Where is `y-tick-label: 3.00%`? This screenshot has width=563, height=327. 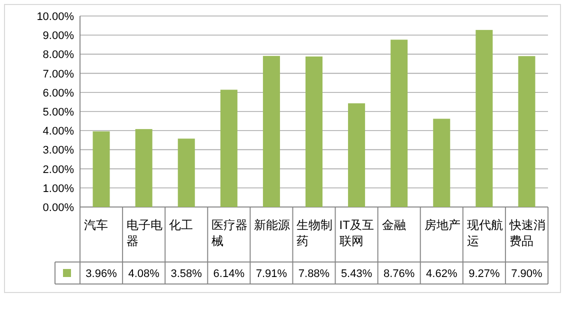
y-tick-label: 3.00% is located at coordinates (58, 150).